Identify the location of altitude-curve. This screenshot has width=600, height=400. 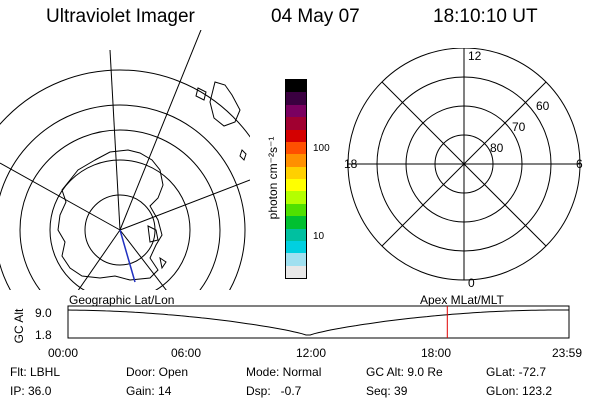
(318, 322).